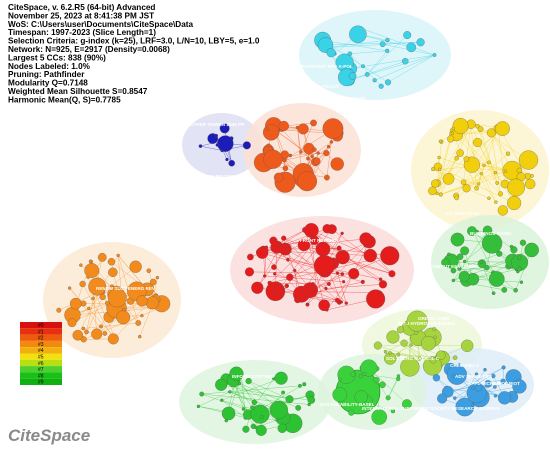 The image size is (550, 463). I want to click on node-label: TRANSPORT RES A-POL, so click(325, 66).